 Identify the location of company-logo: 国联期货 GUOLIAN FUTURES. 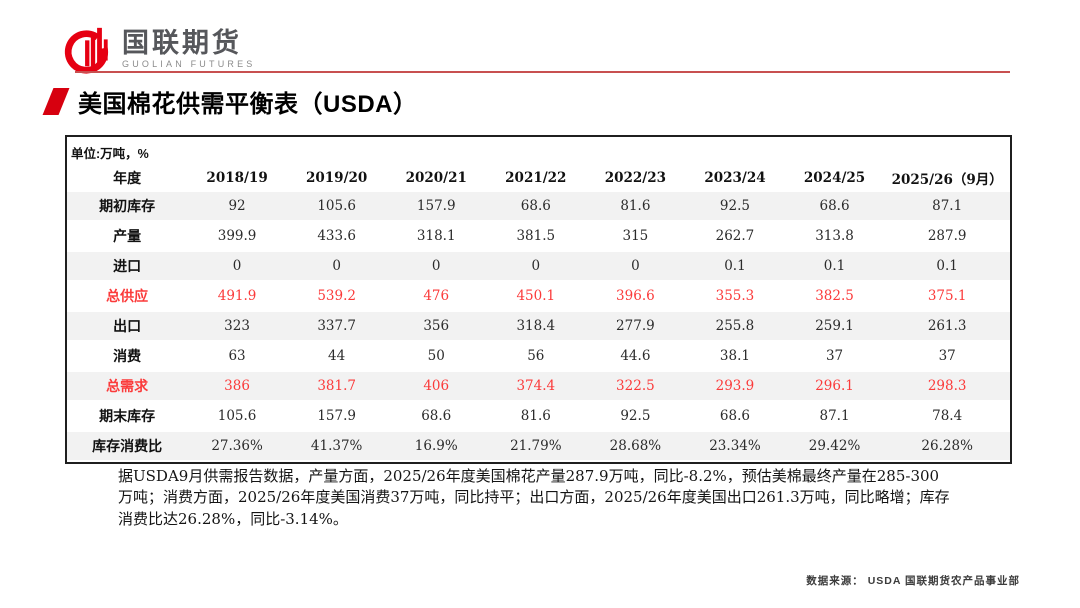
(159, 49).